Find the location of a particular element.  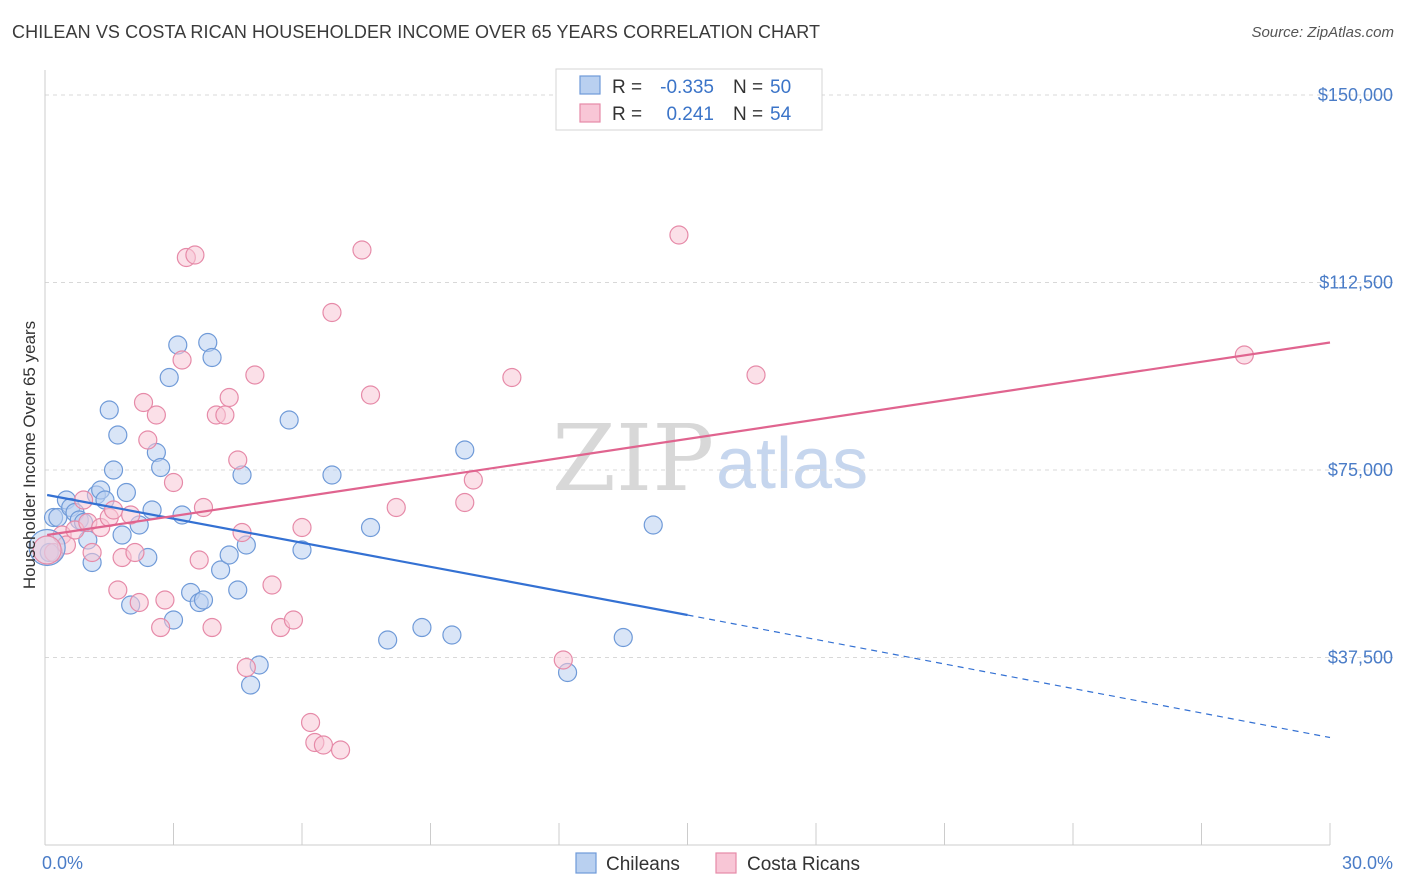

source-credit: Source: ZipAtlas.com is located at coordinates (1322, 32).